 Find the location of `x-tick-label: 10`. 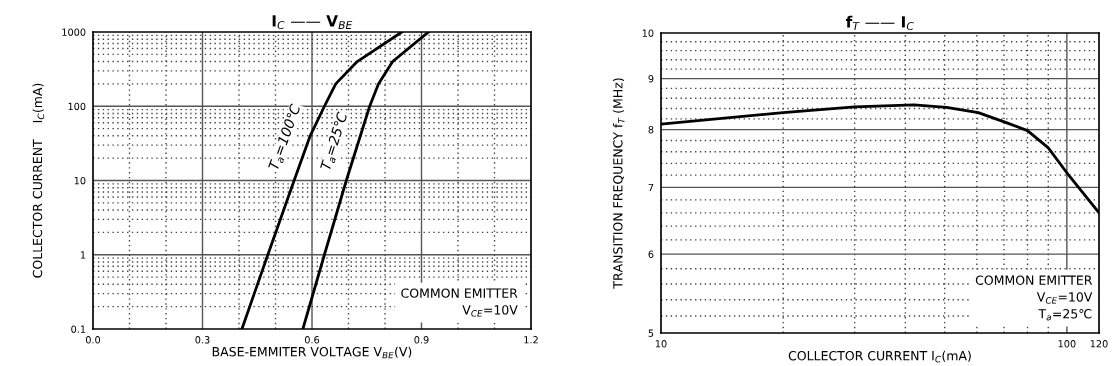

x-tick-label: 10 is located at coordinates (661, 344).